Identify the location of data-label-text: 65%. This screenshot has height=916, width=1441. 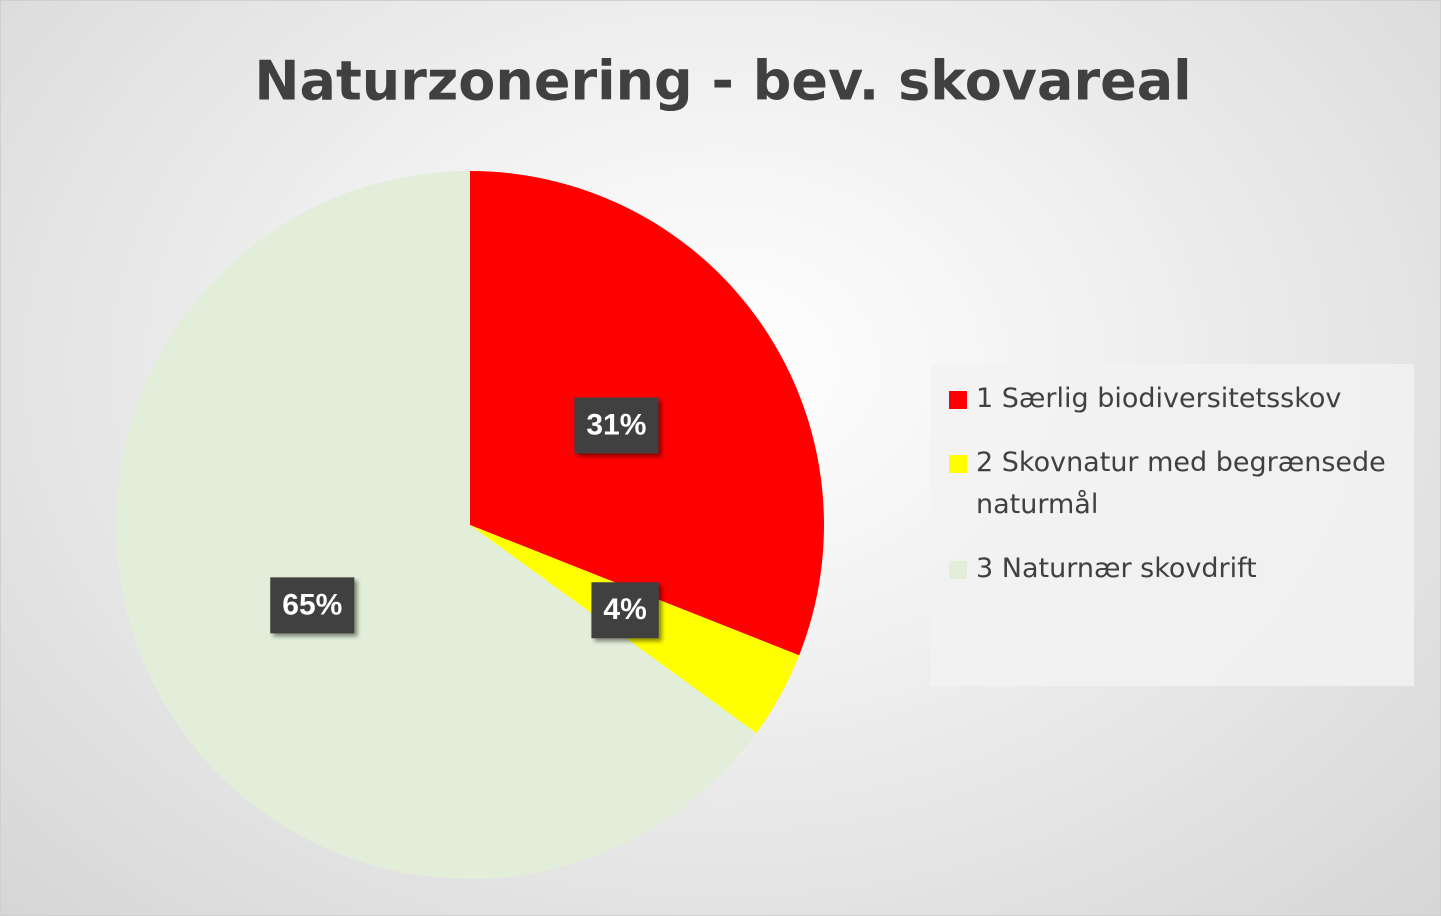
(312, 604).